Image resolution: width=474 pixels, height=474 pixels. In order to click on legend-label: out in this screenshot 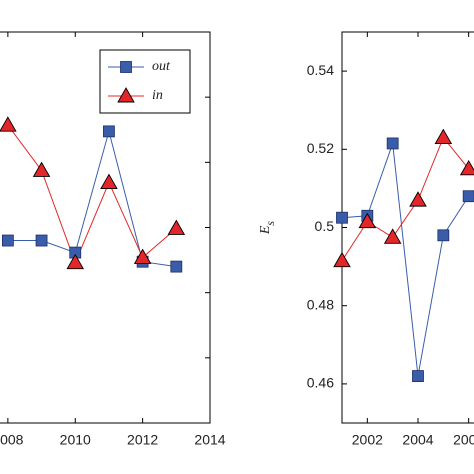, I will do `click(161, 66)`.